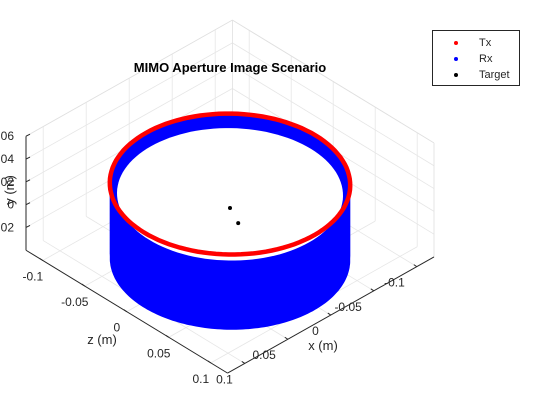 Image resolution: width=560 pixels, height=420 pixels. I want to click on legend: Tx Rx Target, so click(476, 58).